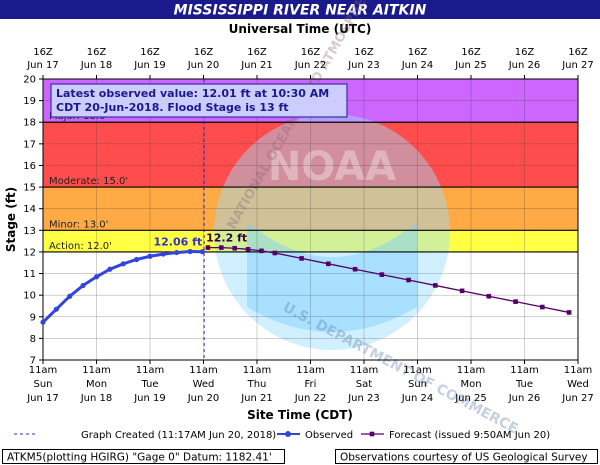 This screenshot has width=600, height=465. What do you see at coordinates (226, 238) in the screenshot?
I see `forecast-peak-label: 12.2 ft` at bounding box center [226, 238].